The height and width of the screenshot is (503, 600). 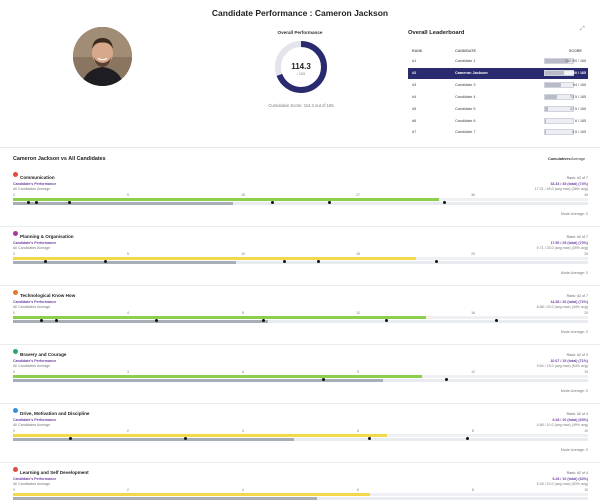 I want to click on category-rank: Rank: #2 of 3, so click(x=577, y=355).